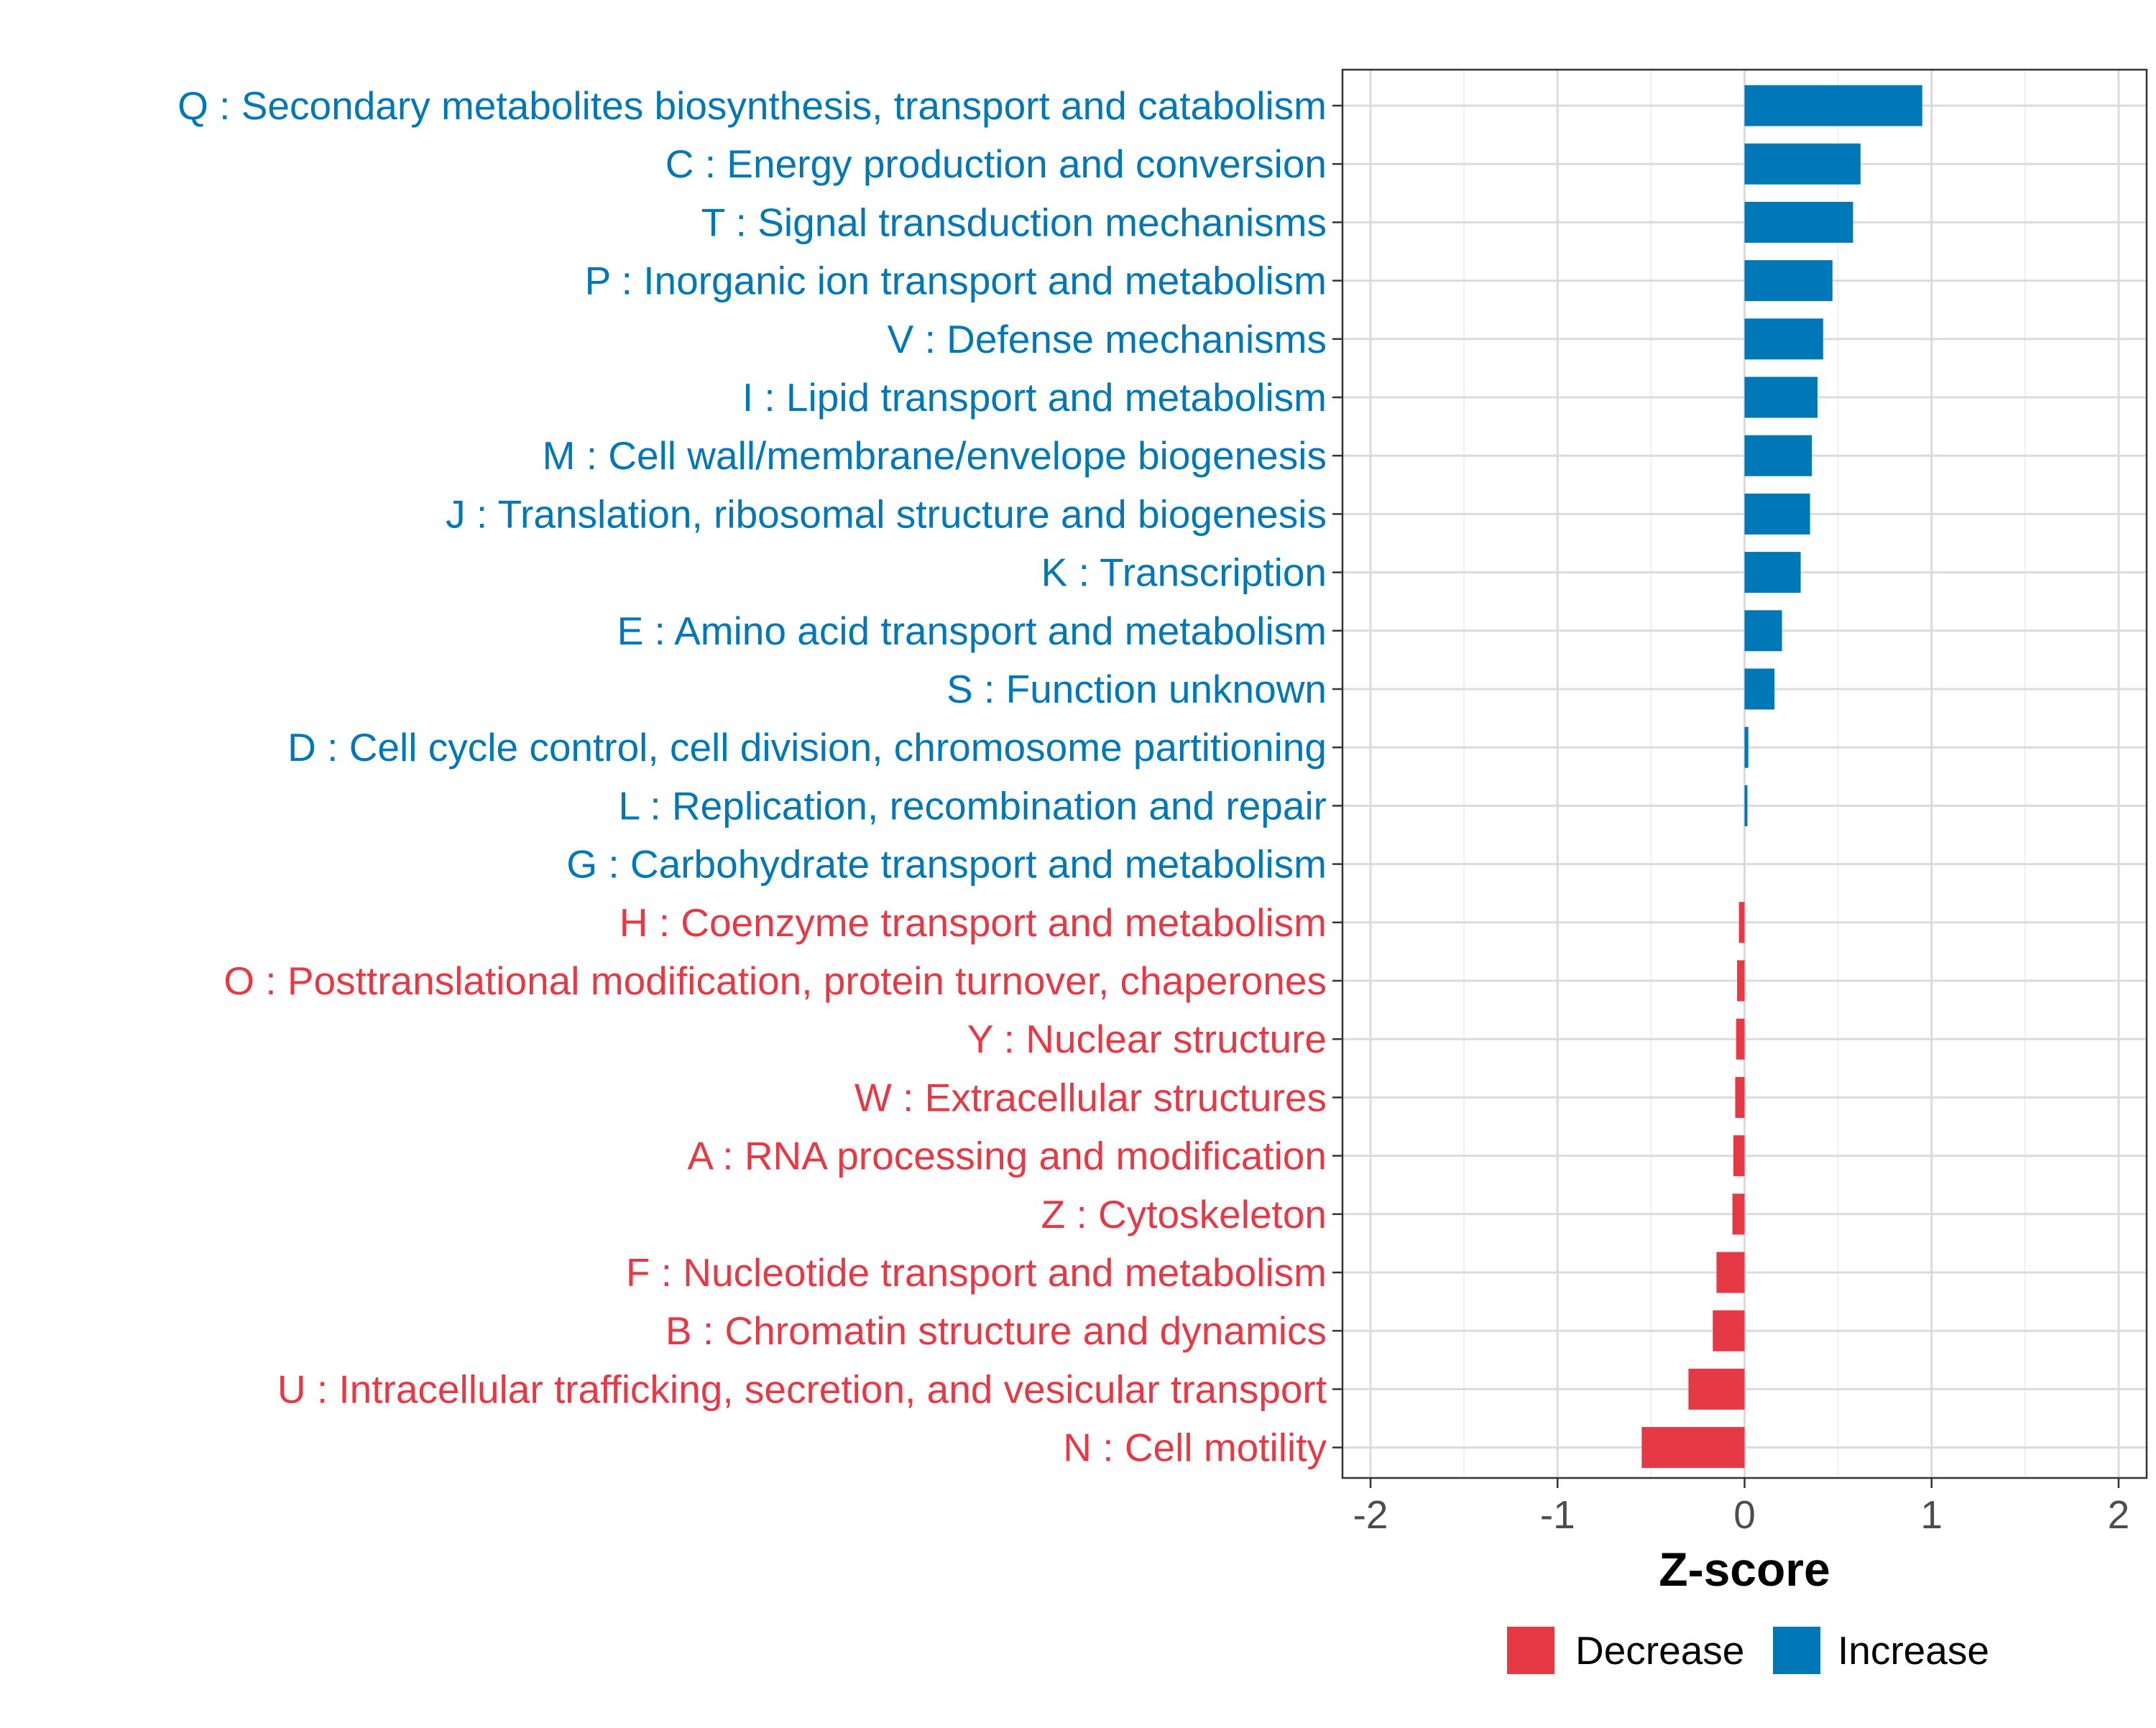  I want to click on x-axis-title: Z-score, so click(1745, 1570).